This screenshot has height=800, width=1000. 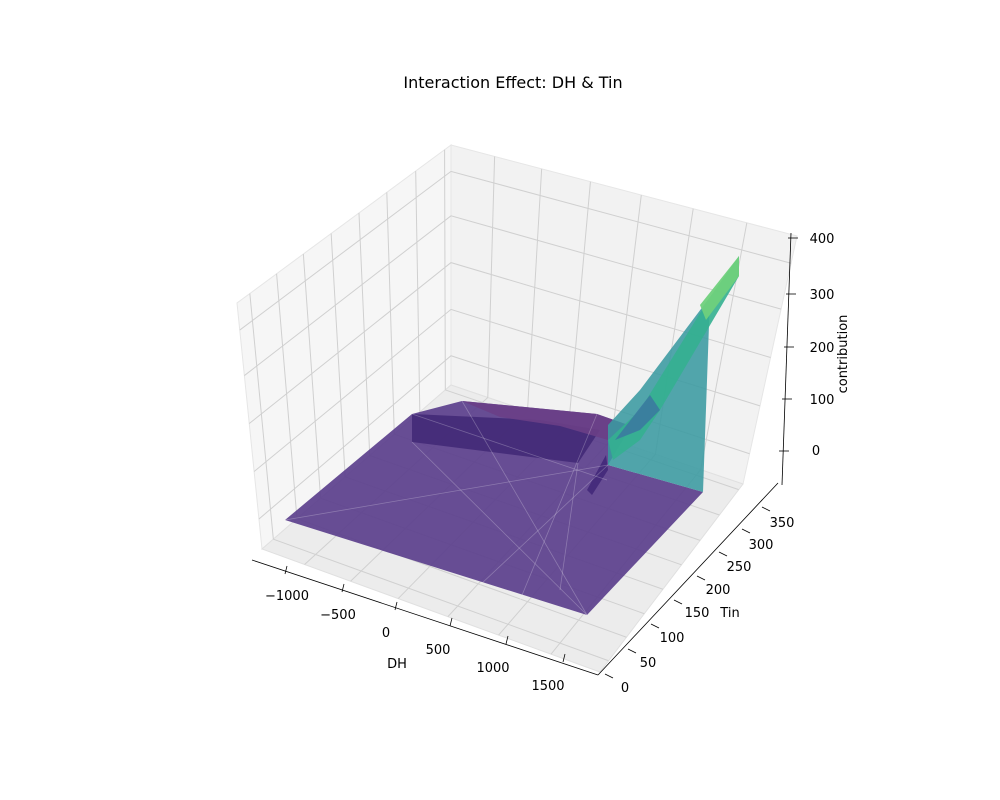 I want to click on x-tick-label: −500, so click(x=338, y=615).